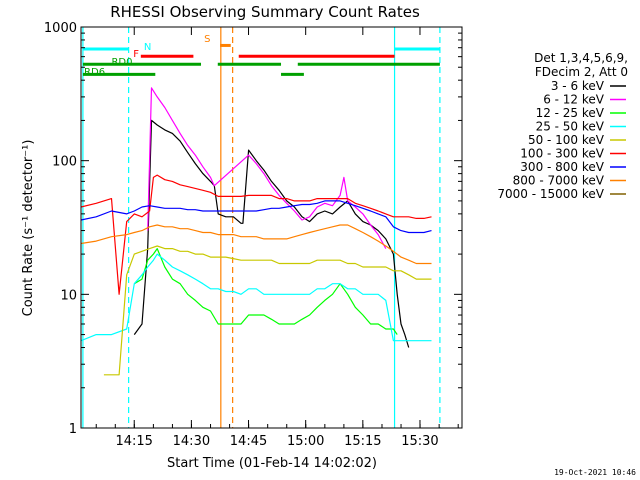 This screenshot has height=480, width=640. I want to click on y-tick-label-0: 1, so click(73, 429).